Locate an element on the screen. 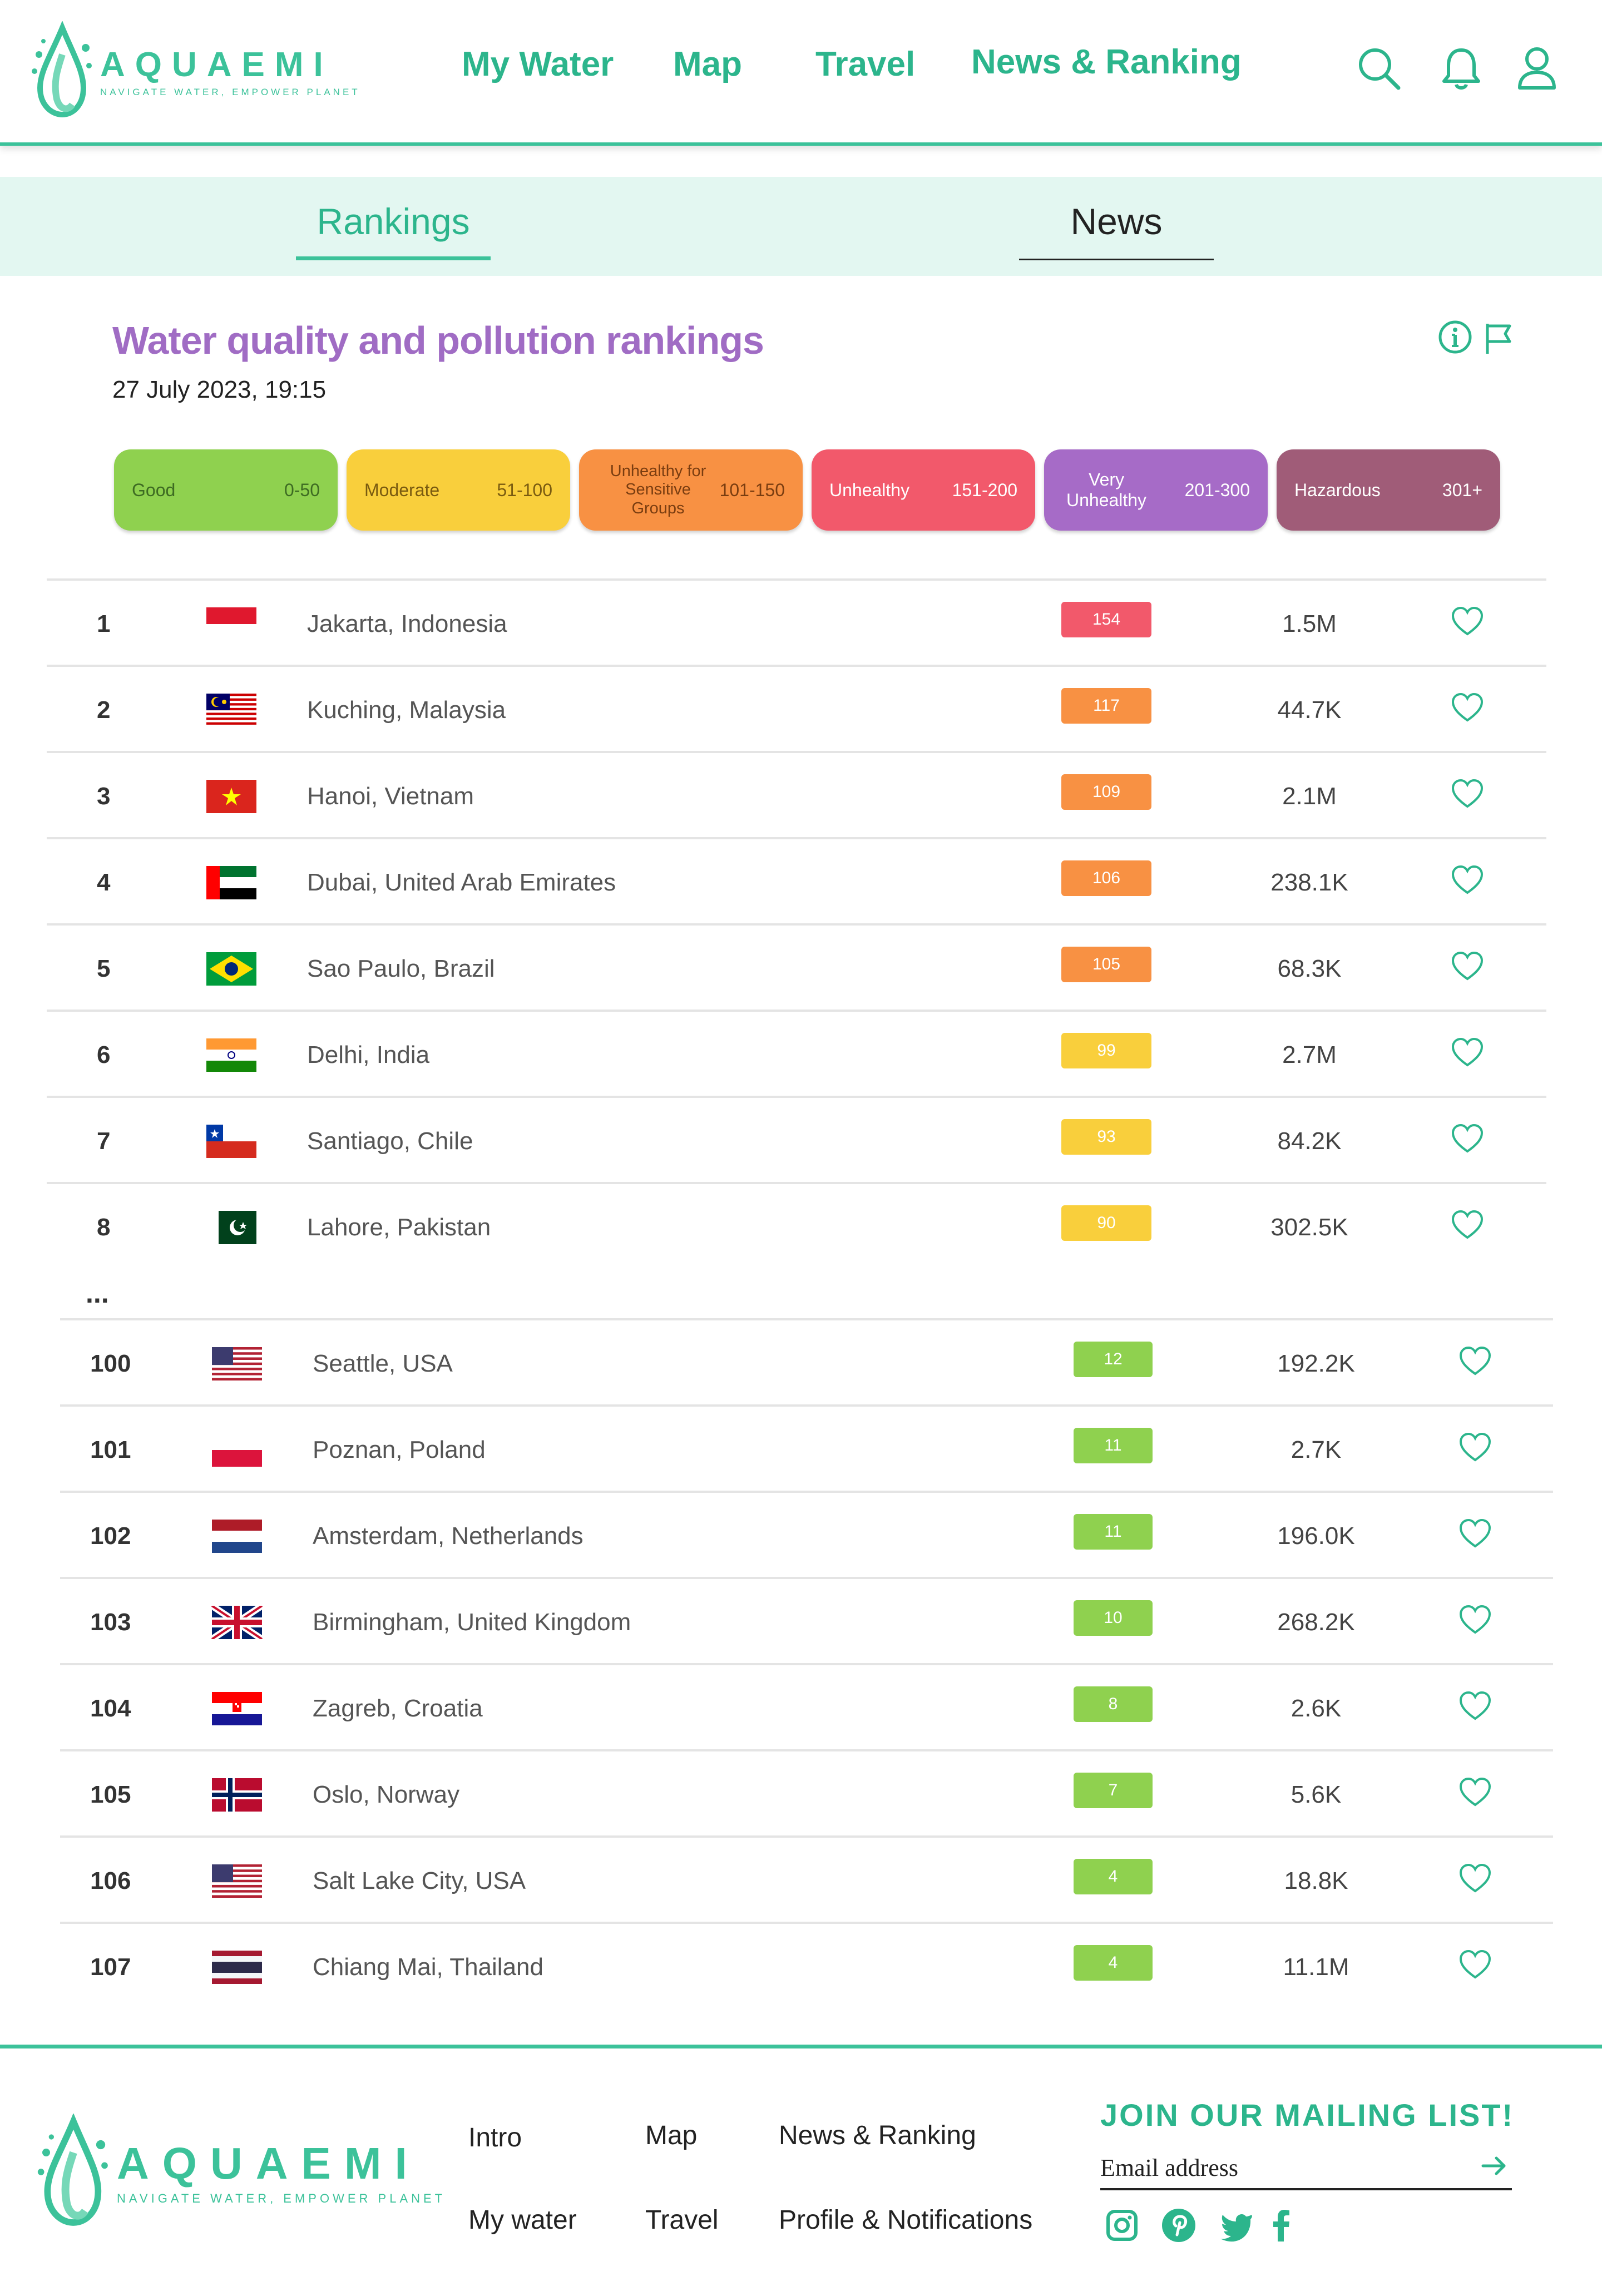  rank-number: 4 is located at coordinates (104, 883).